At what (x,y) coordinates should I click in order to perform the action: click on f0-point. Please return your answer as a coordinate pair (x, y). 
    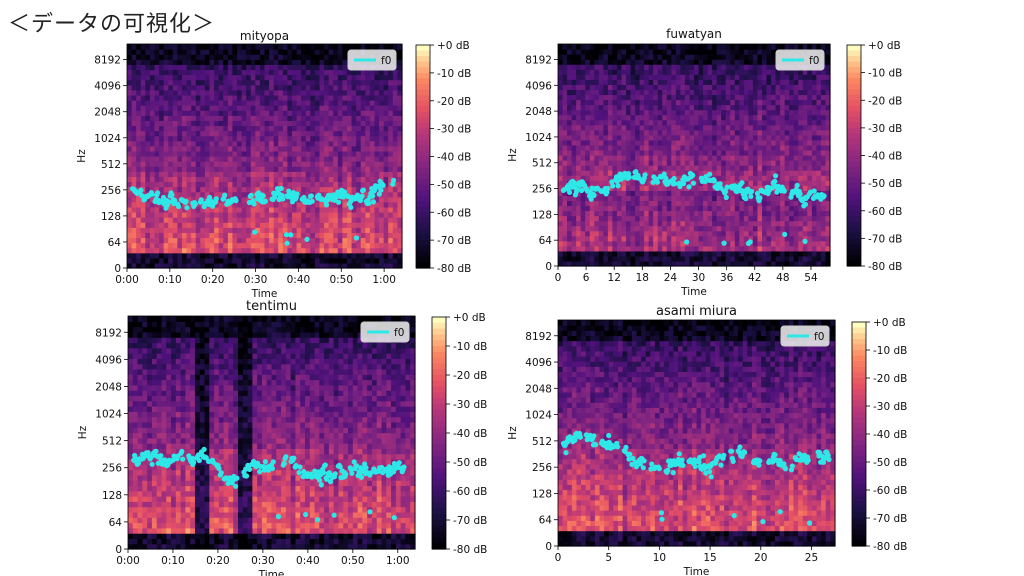
    Looking at the image, I should click on (339, 202).